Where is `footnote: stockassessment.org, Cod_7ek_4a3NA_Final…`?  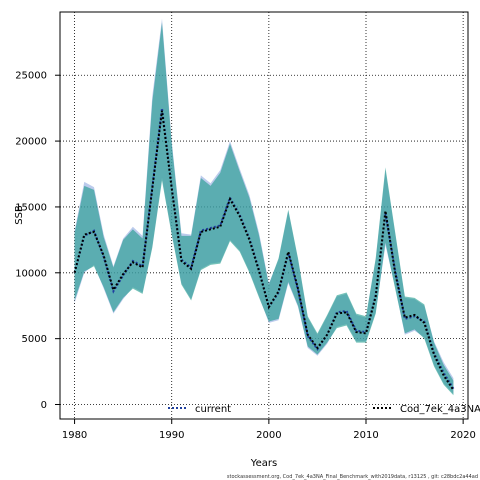
footnote: stockassessment.org, Cod_7ek_4a3NA_Final… is located at coordinates (352, 477).